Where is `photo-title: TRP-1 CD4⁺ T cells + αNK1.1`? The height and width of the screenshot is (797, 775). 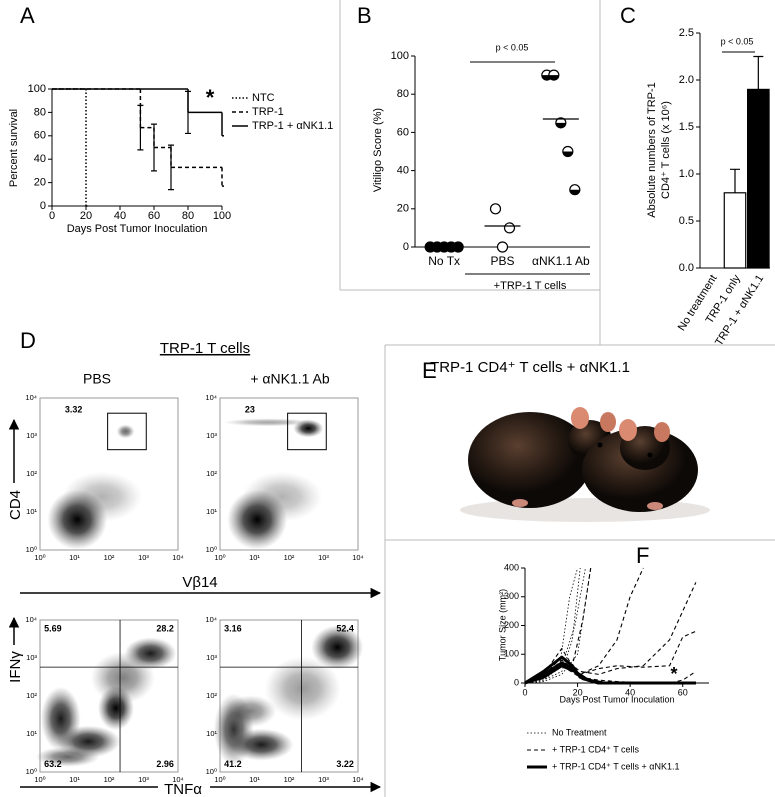
photo-title: TRP-1 CD4⁺ T cells + αNK1.1 is located at coordinates (530, 367).